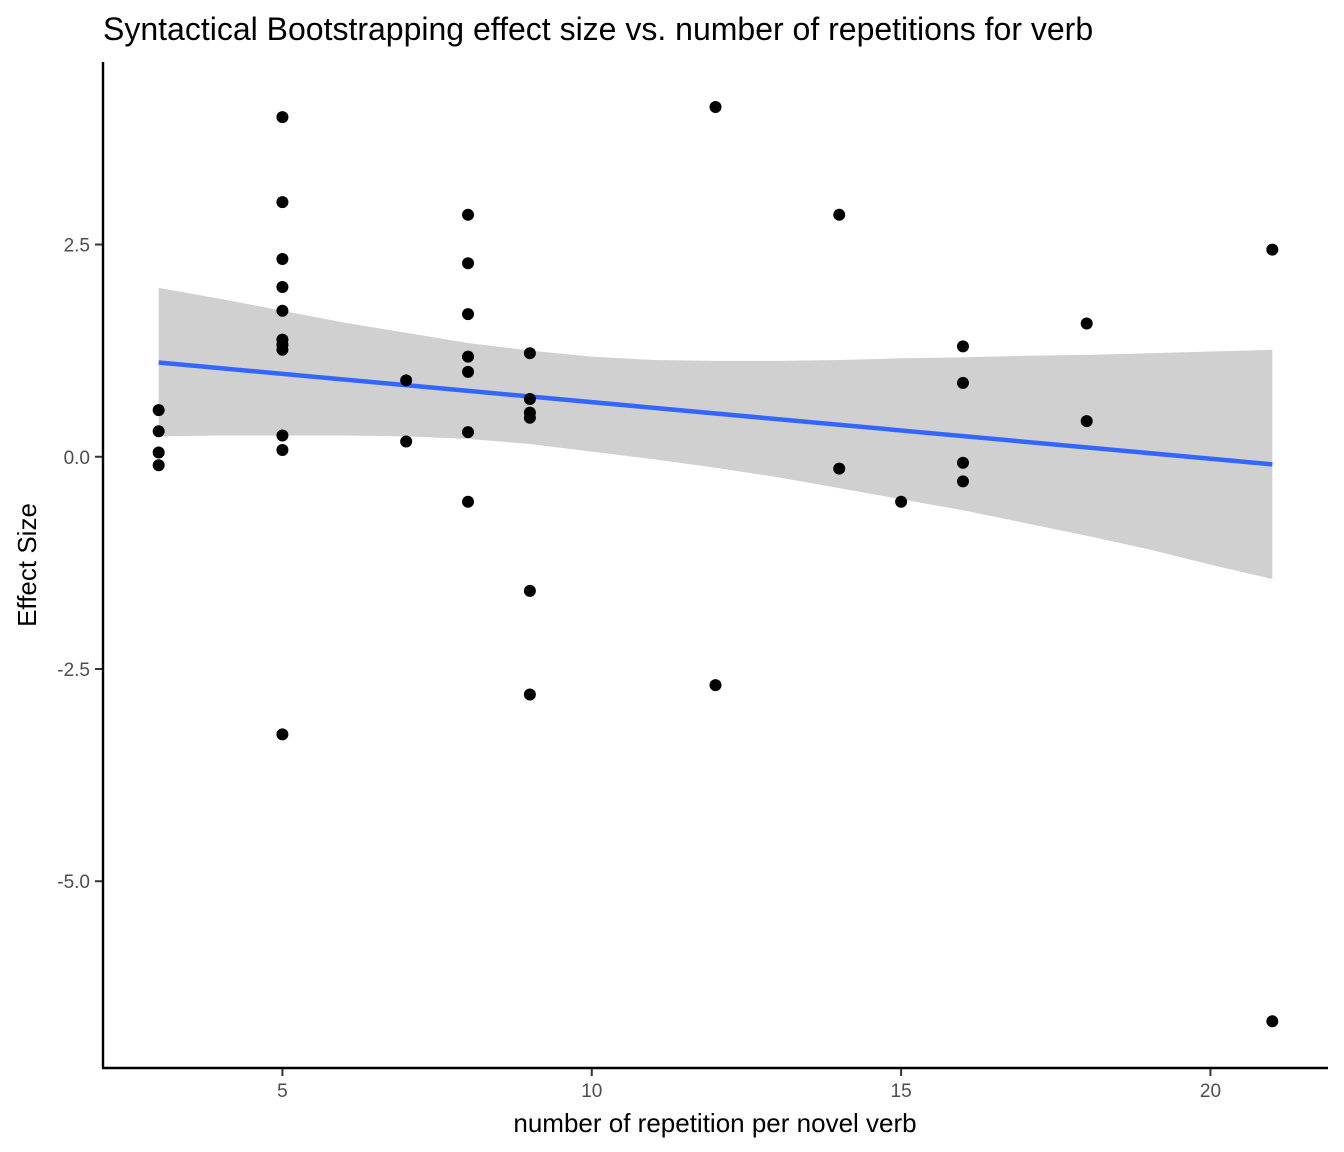 Image resolution: width=1344 pixels, height=1152 pixels. I want to click on y-tick-label: 2.5, so click(77, 246).